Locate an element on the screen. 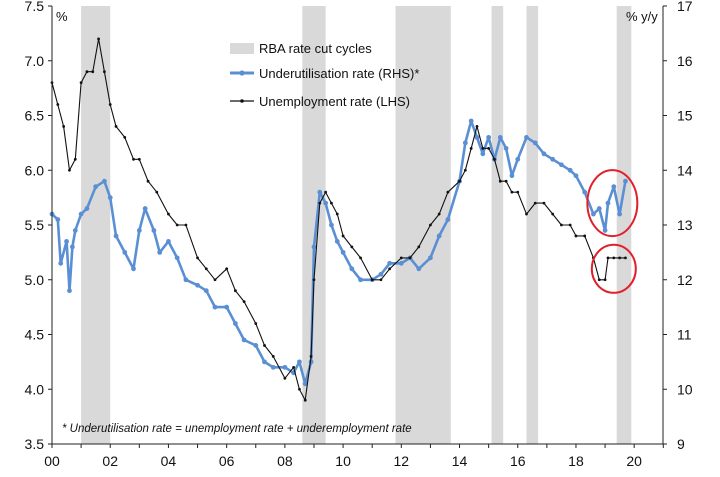  x-tick-label-6: 12 is located at coordinates (402, 461).